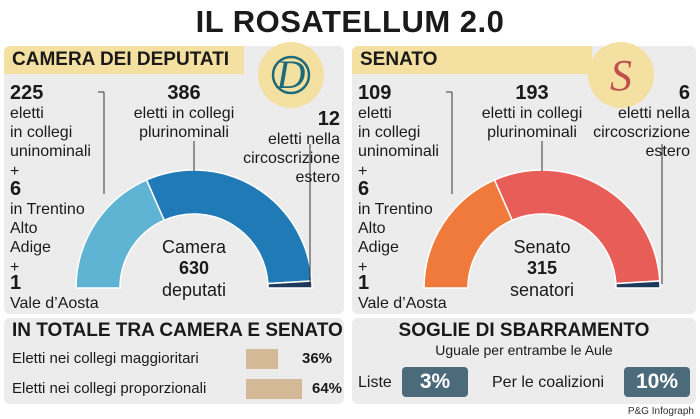  What do you see at coordinates (667, 151) in the screenshot?
I see `senato-estero-label-3: estero` at bounding box center [667, 151].